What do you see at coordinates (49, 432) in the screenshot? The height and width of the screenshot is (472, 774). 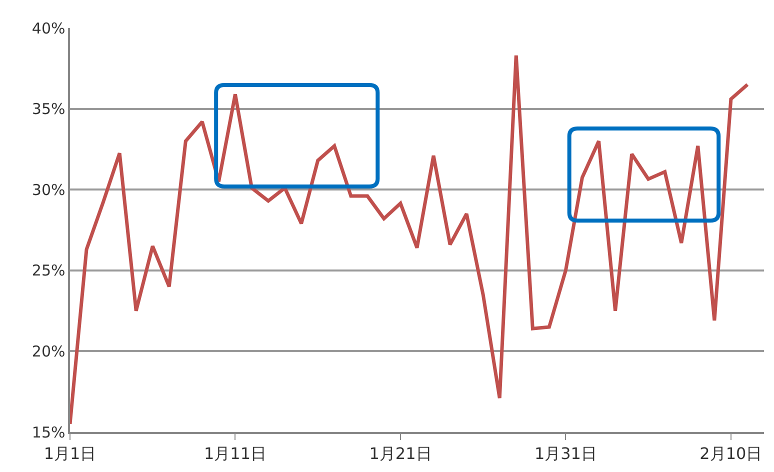 I see `y-tick-label: 15%` at bounding box center [49, 432].